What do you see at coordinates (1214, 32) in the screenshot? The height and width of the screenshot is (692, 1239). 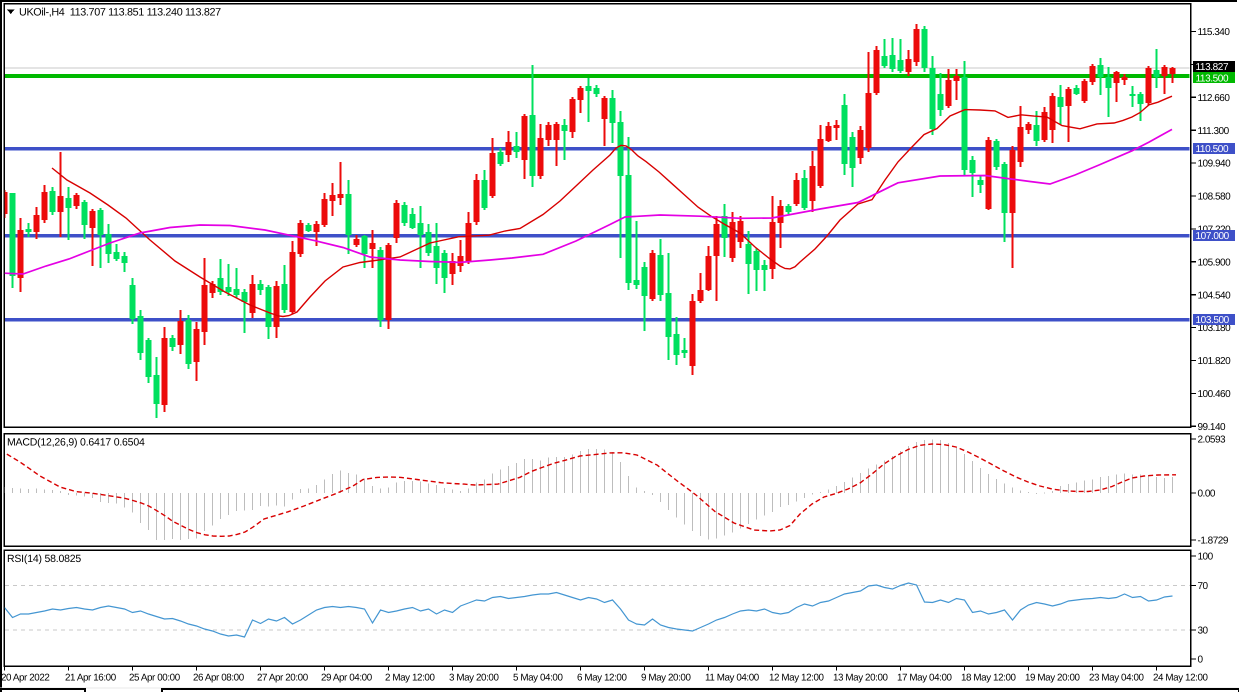 I see `svg-text: 115.340` at bounding box center [1214, 32].